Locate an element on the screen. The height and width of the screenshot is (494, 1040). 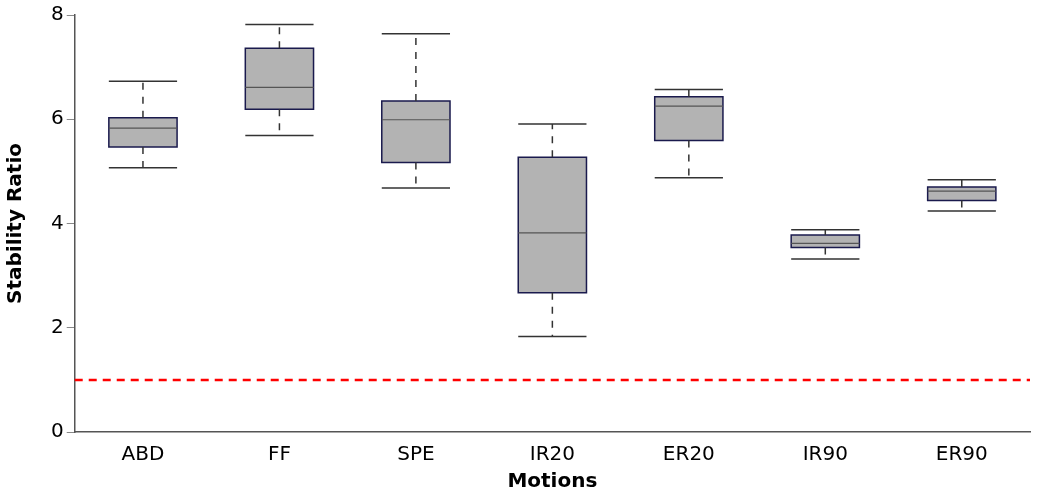
x-tick-label: ER20 is located at coordinates (688, 453).